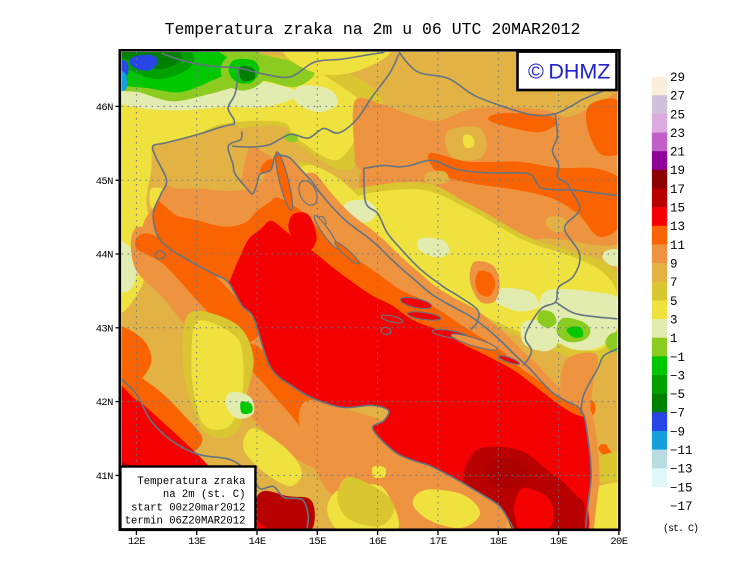 The width and height of the screenshot is (740, 582). I want to click on svg-text: 29, so click(677, 78).